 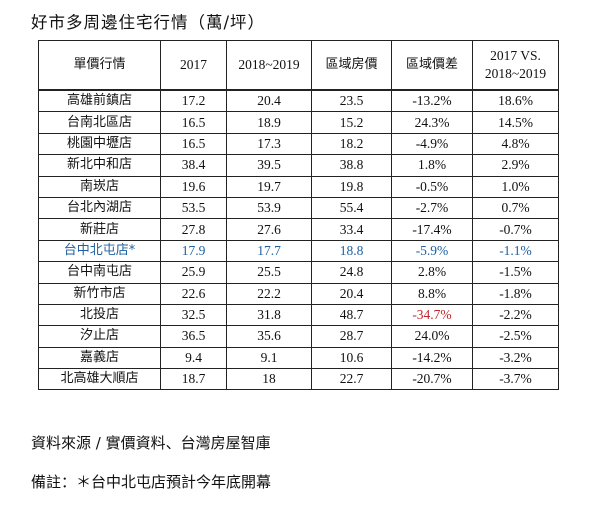 I want to click on table-row: 北投店 32.5 31.8 48.7 -34.7% -2.2%, so click(x=298, y=315).